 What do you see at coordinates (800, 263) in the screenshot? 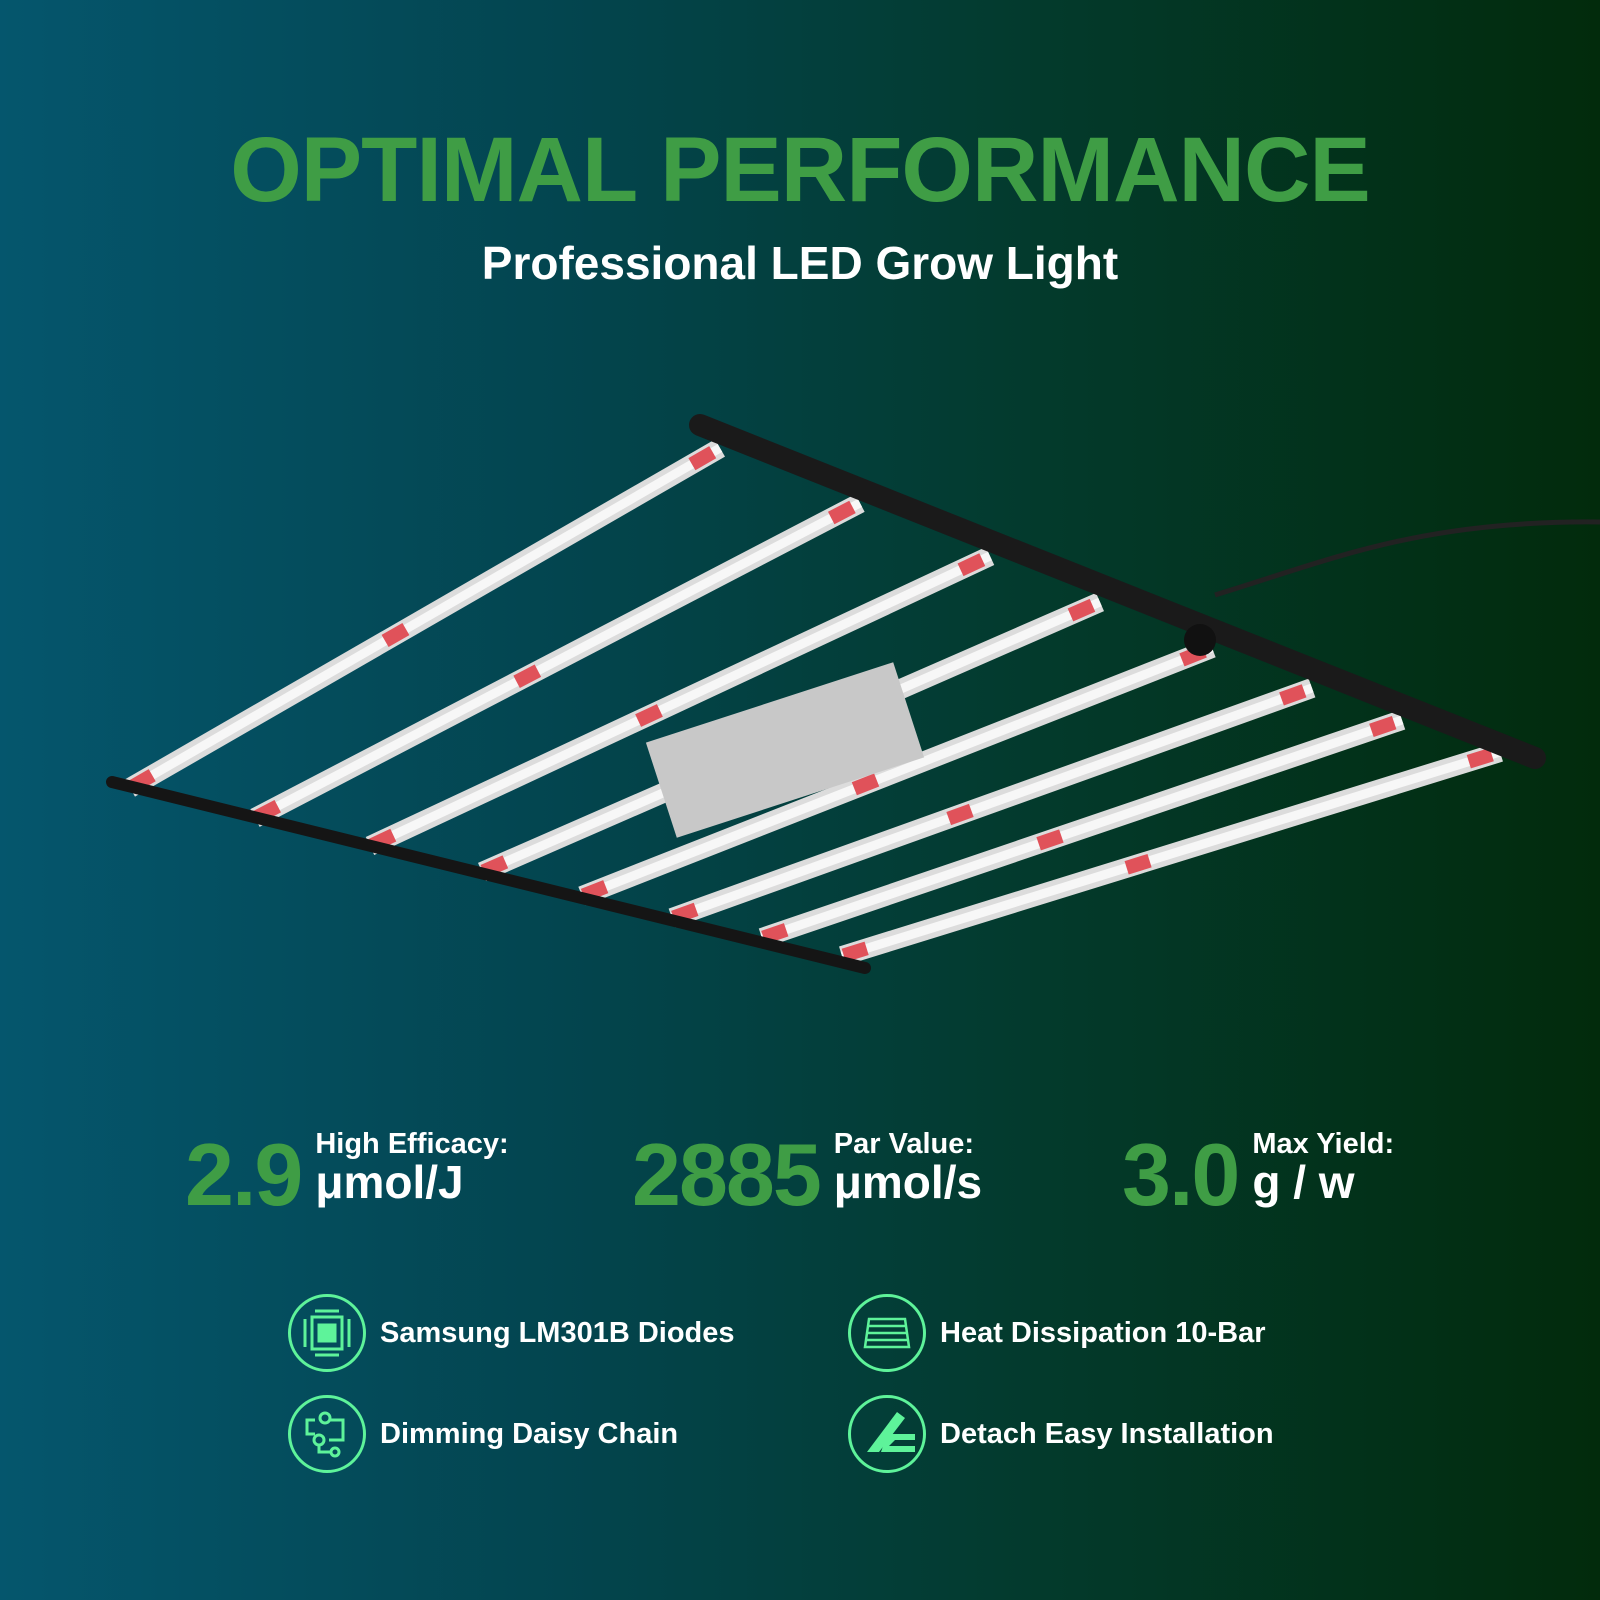
I see `page-subtitle: Professional LED Grow Light` at bounding box center [800, 263].